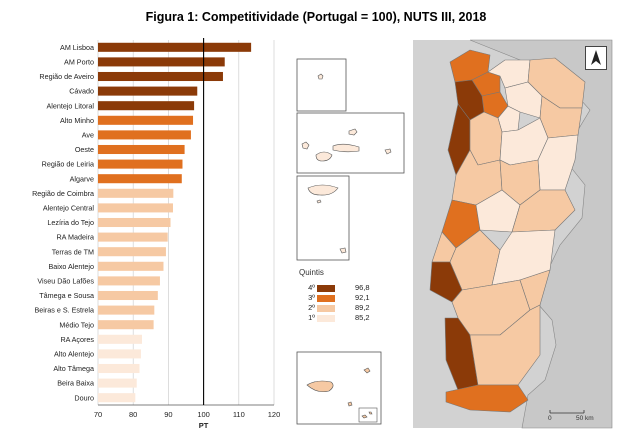  What do you see at coordinates (63, 193) in the screenshot?
I see `category-label: Região de Coimbra` at bounding box center [63, 193].